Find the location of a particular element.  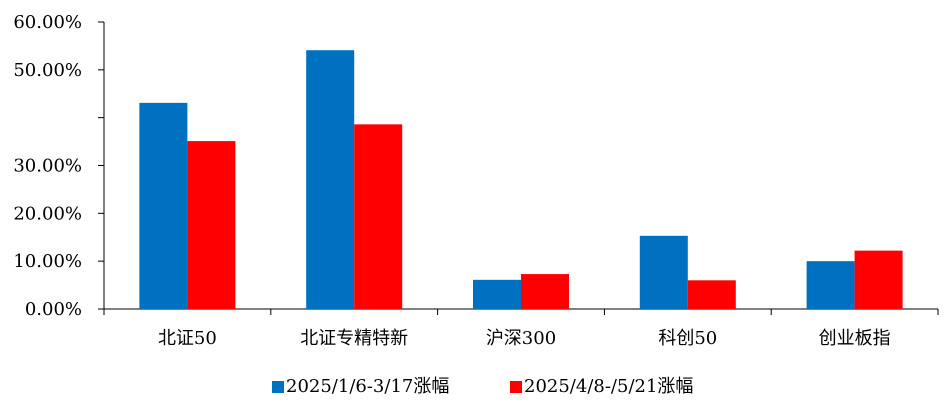

x-tick-label: 创业板指 is located at coordinates (855, 338).